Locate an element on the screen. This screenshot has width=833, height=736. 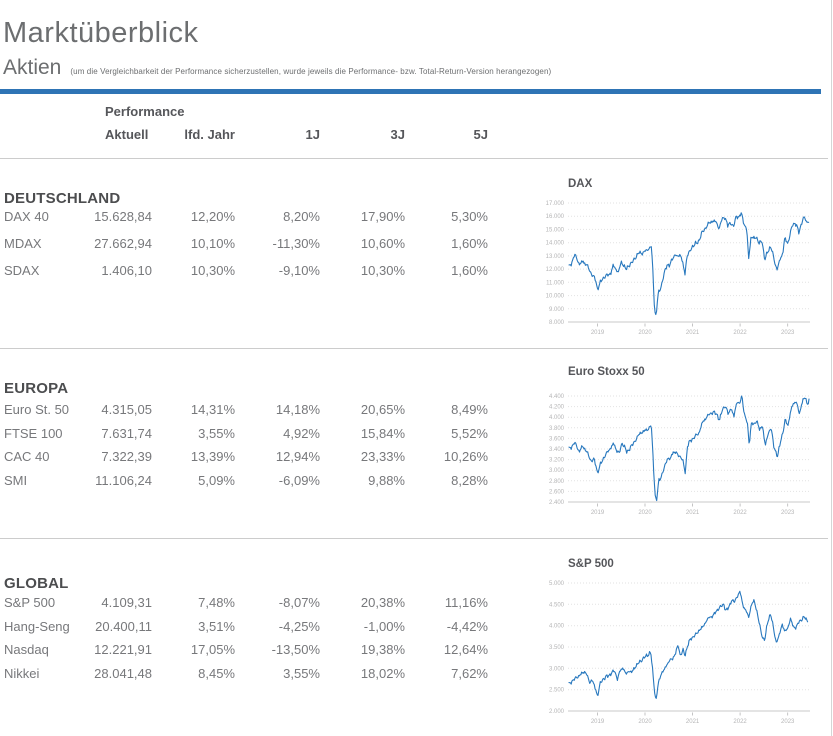
column-header-lfd-jahr: lfd. Jahr is located at coordinates (209, 134).